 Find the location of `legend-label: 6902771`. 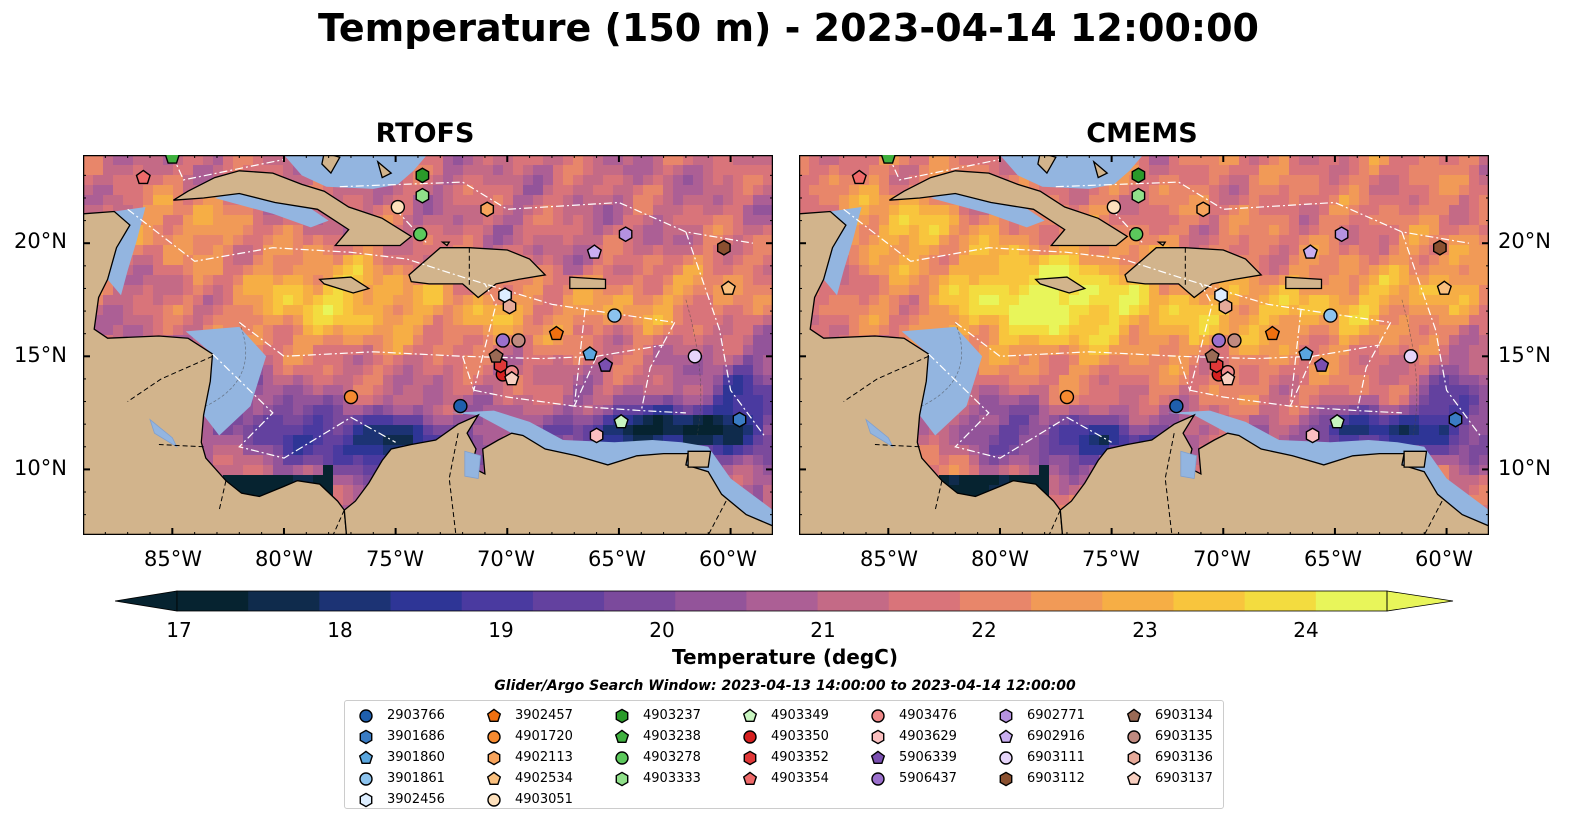

legend-label: 6902771 is located at coordinates (1056, 715).